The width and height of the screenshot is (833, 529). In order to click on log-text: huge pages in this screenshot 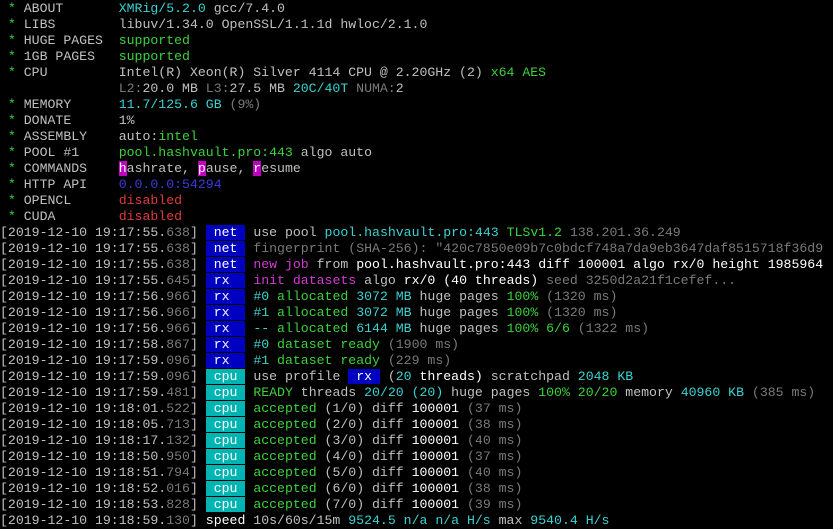, I will do `click(459, 328)`.